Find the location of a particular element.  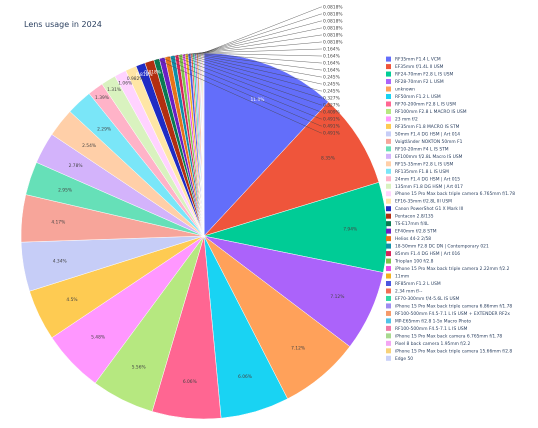

legend-item: 85mm F1.4 DG HSM | Art 016 is located at coordinates (423, 254).